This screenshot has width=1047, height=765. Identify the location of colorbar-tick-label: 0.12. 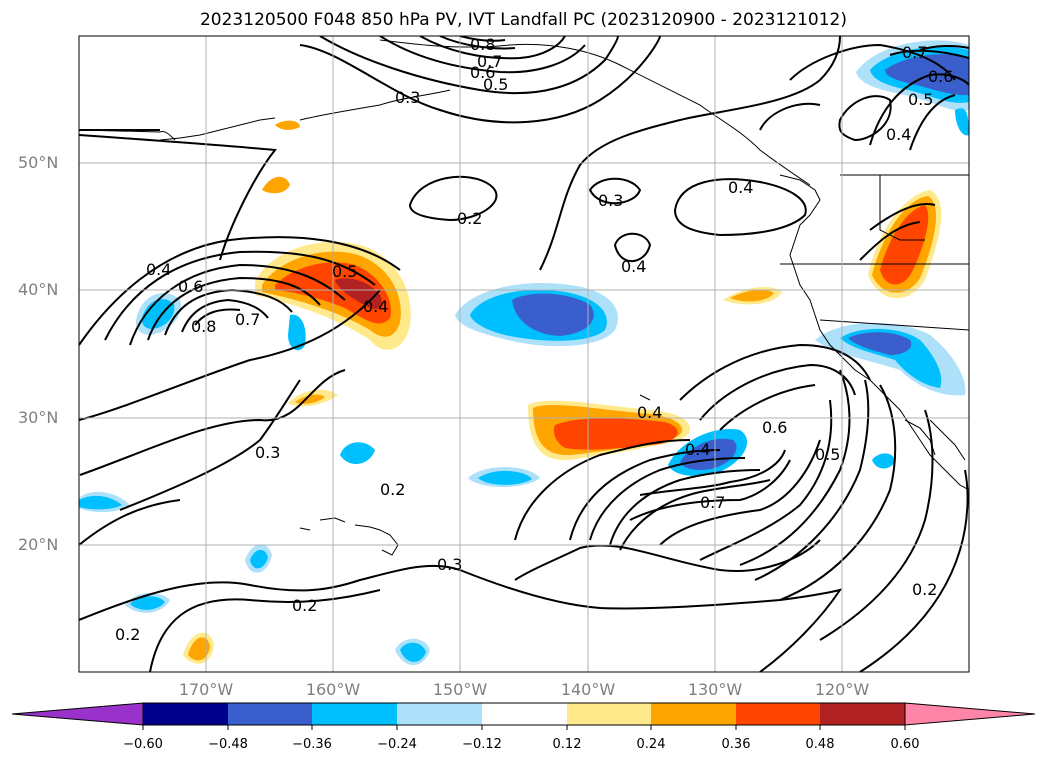
(567, 744).